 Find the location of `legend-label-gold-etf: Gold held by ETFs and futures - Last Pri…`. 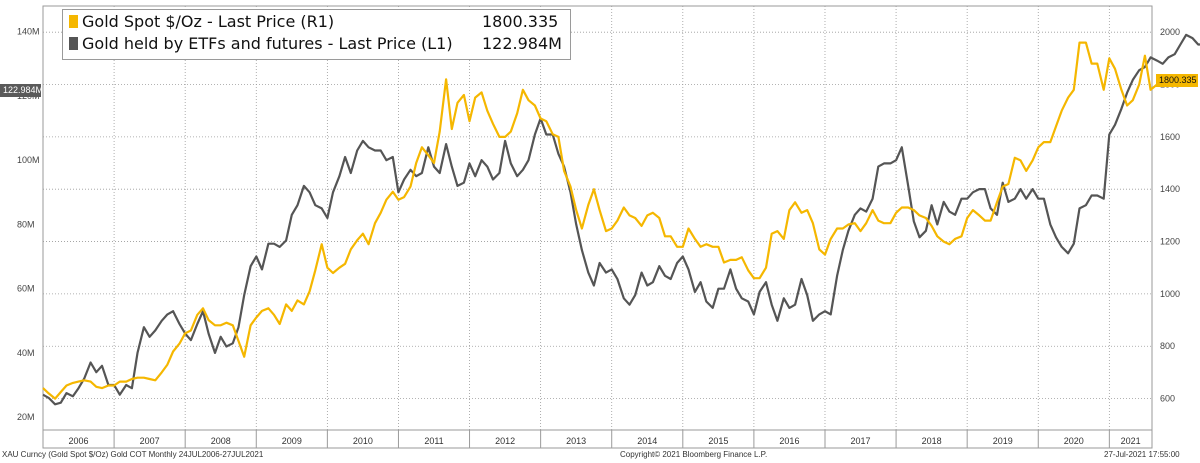

legend-label-gold-etf: Gold held by ETFs and futures - Last Pri… is located at coordinates (267, 43).